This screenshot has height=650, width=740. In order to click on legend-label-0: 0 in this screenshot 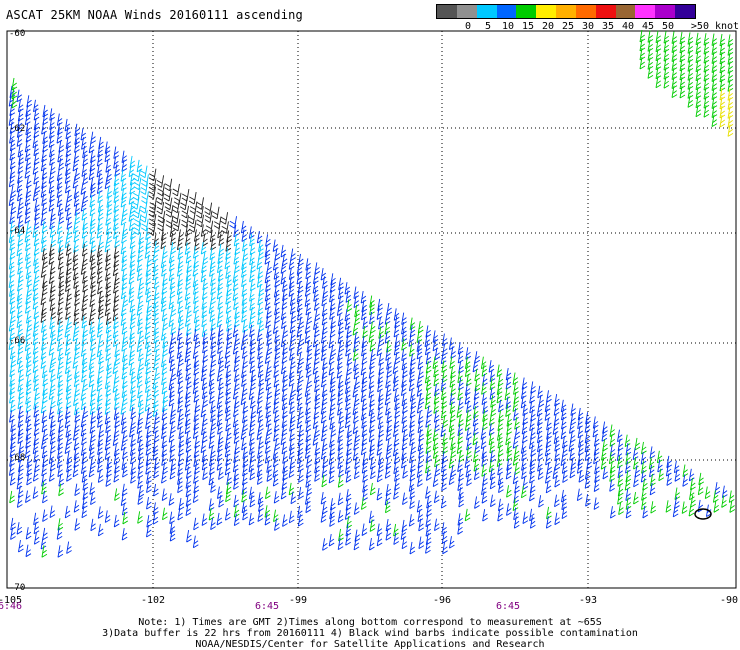, I will do `click(468, 26)`.